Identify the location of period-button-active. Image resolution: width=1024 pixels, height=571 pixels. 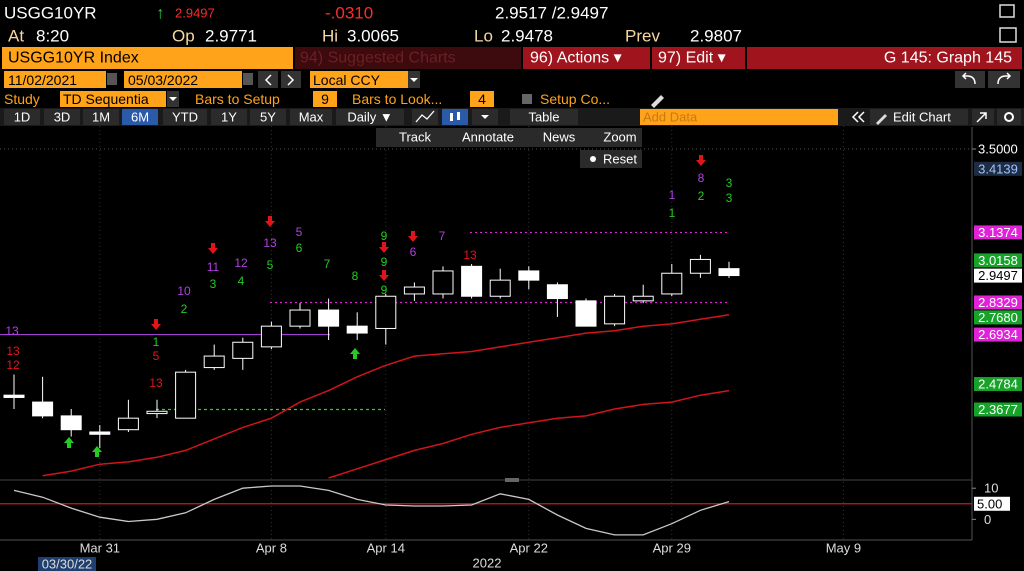
(140, 117).